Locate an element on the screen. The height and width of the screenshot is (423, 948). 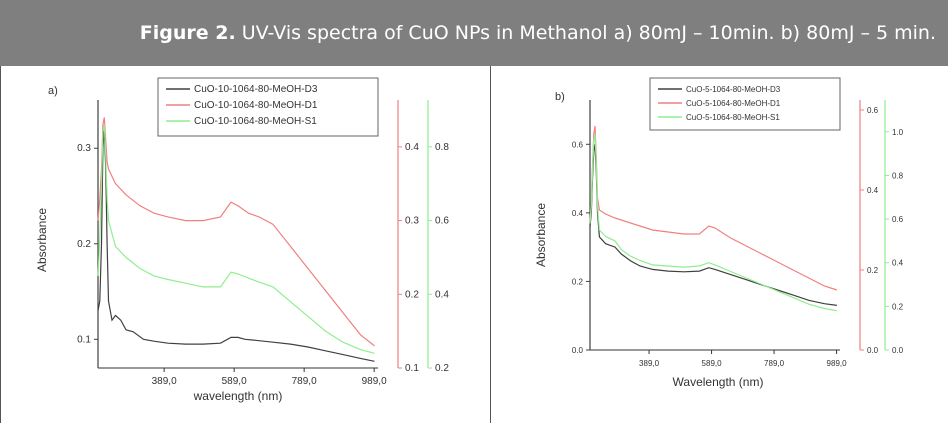
panel-label: a) is located at coordinates (53, 91).